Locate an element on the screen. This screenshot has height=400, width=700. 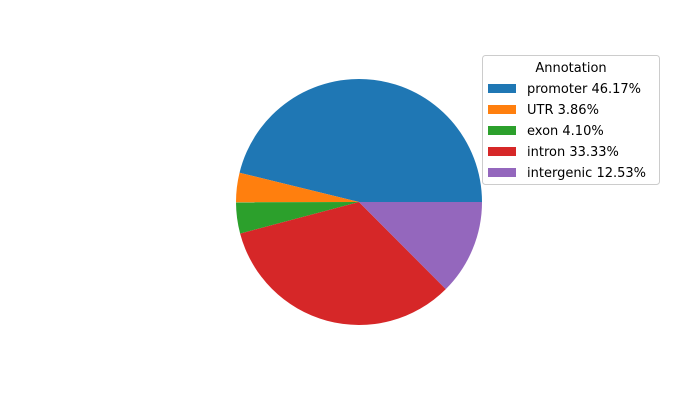
legend-frame is located at coordinates (571, 120).